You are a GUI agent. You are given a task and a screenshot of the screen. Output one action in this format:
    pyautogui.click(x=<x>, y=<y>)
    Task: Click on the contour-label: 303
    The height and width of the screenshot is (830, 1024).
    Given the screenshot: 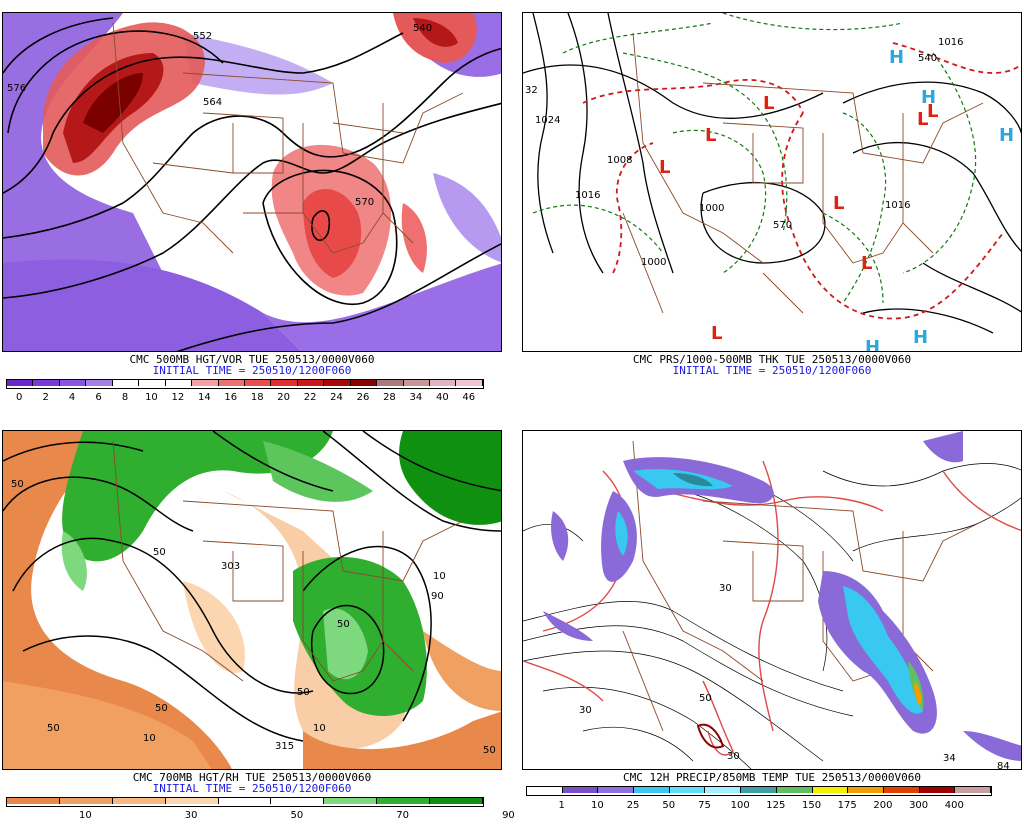 What is the action you would take?
    pyautogui.click(x=230, y=566)
    